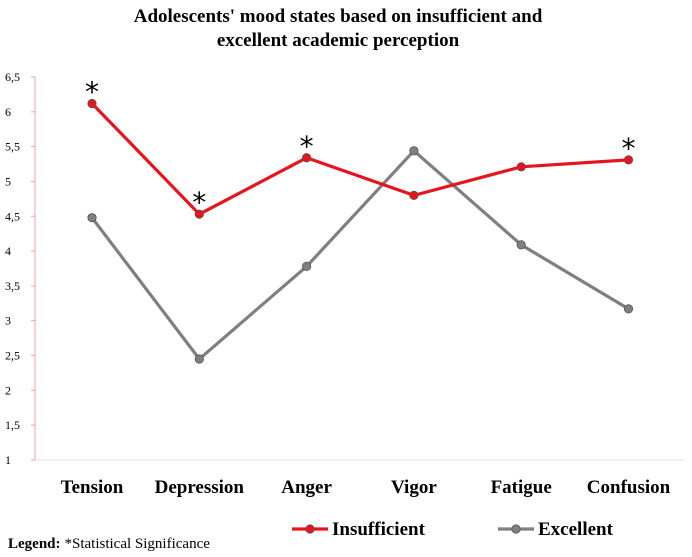  I want to click on legend-label-excellent: Excellent, so click(576, 529).